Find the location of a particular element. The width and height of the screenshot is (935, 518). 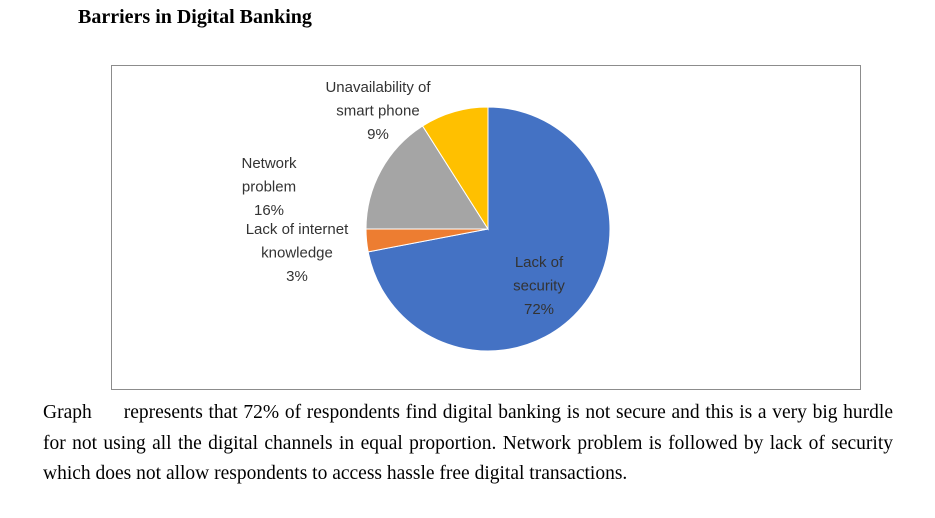

section-heading: Barriers in Digital Banking is located at coordinates (195, 17).